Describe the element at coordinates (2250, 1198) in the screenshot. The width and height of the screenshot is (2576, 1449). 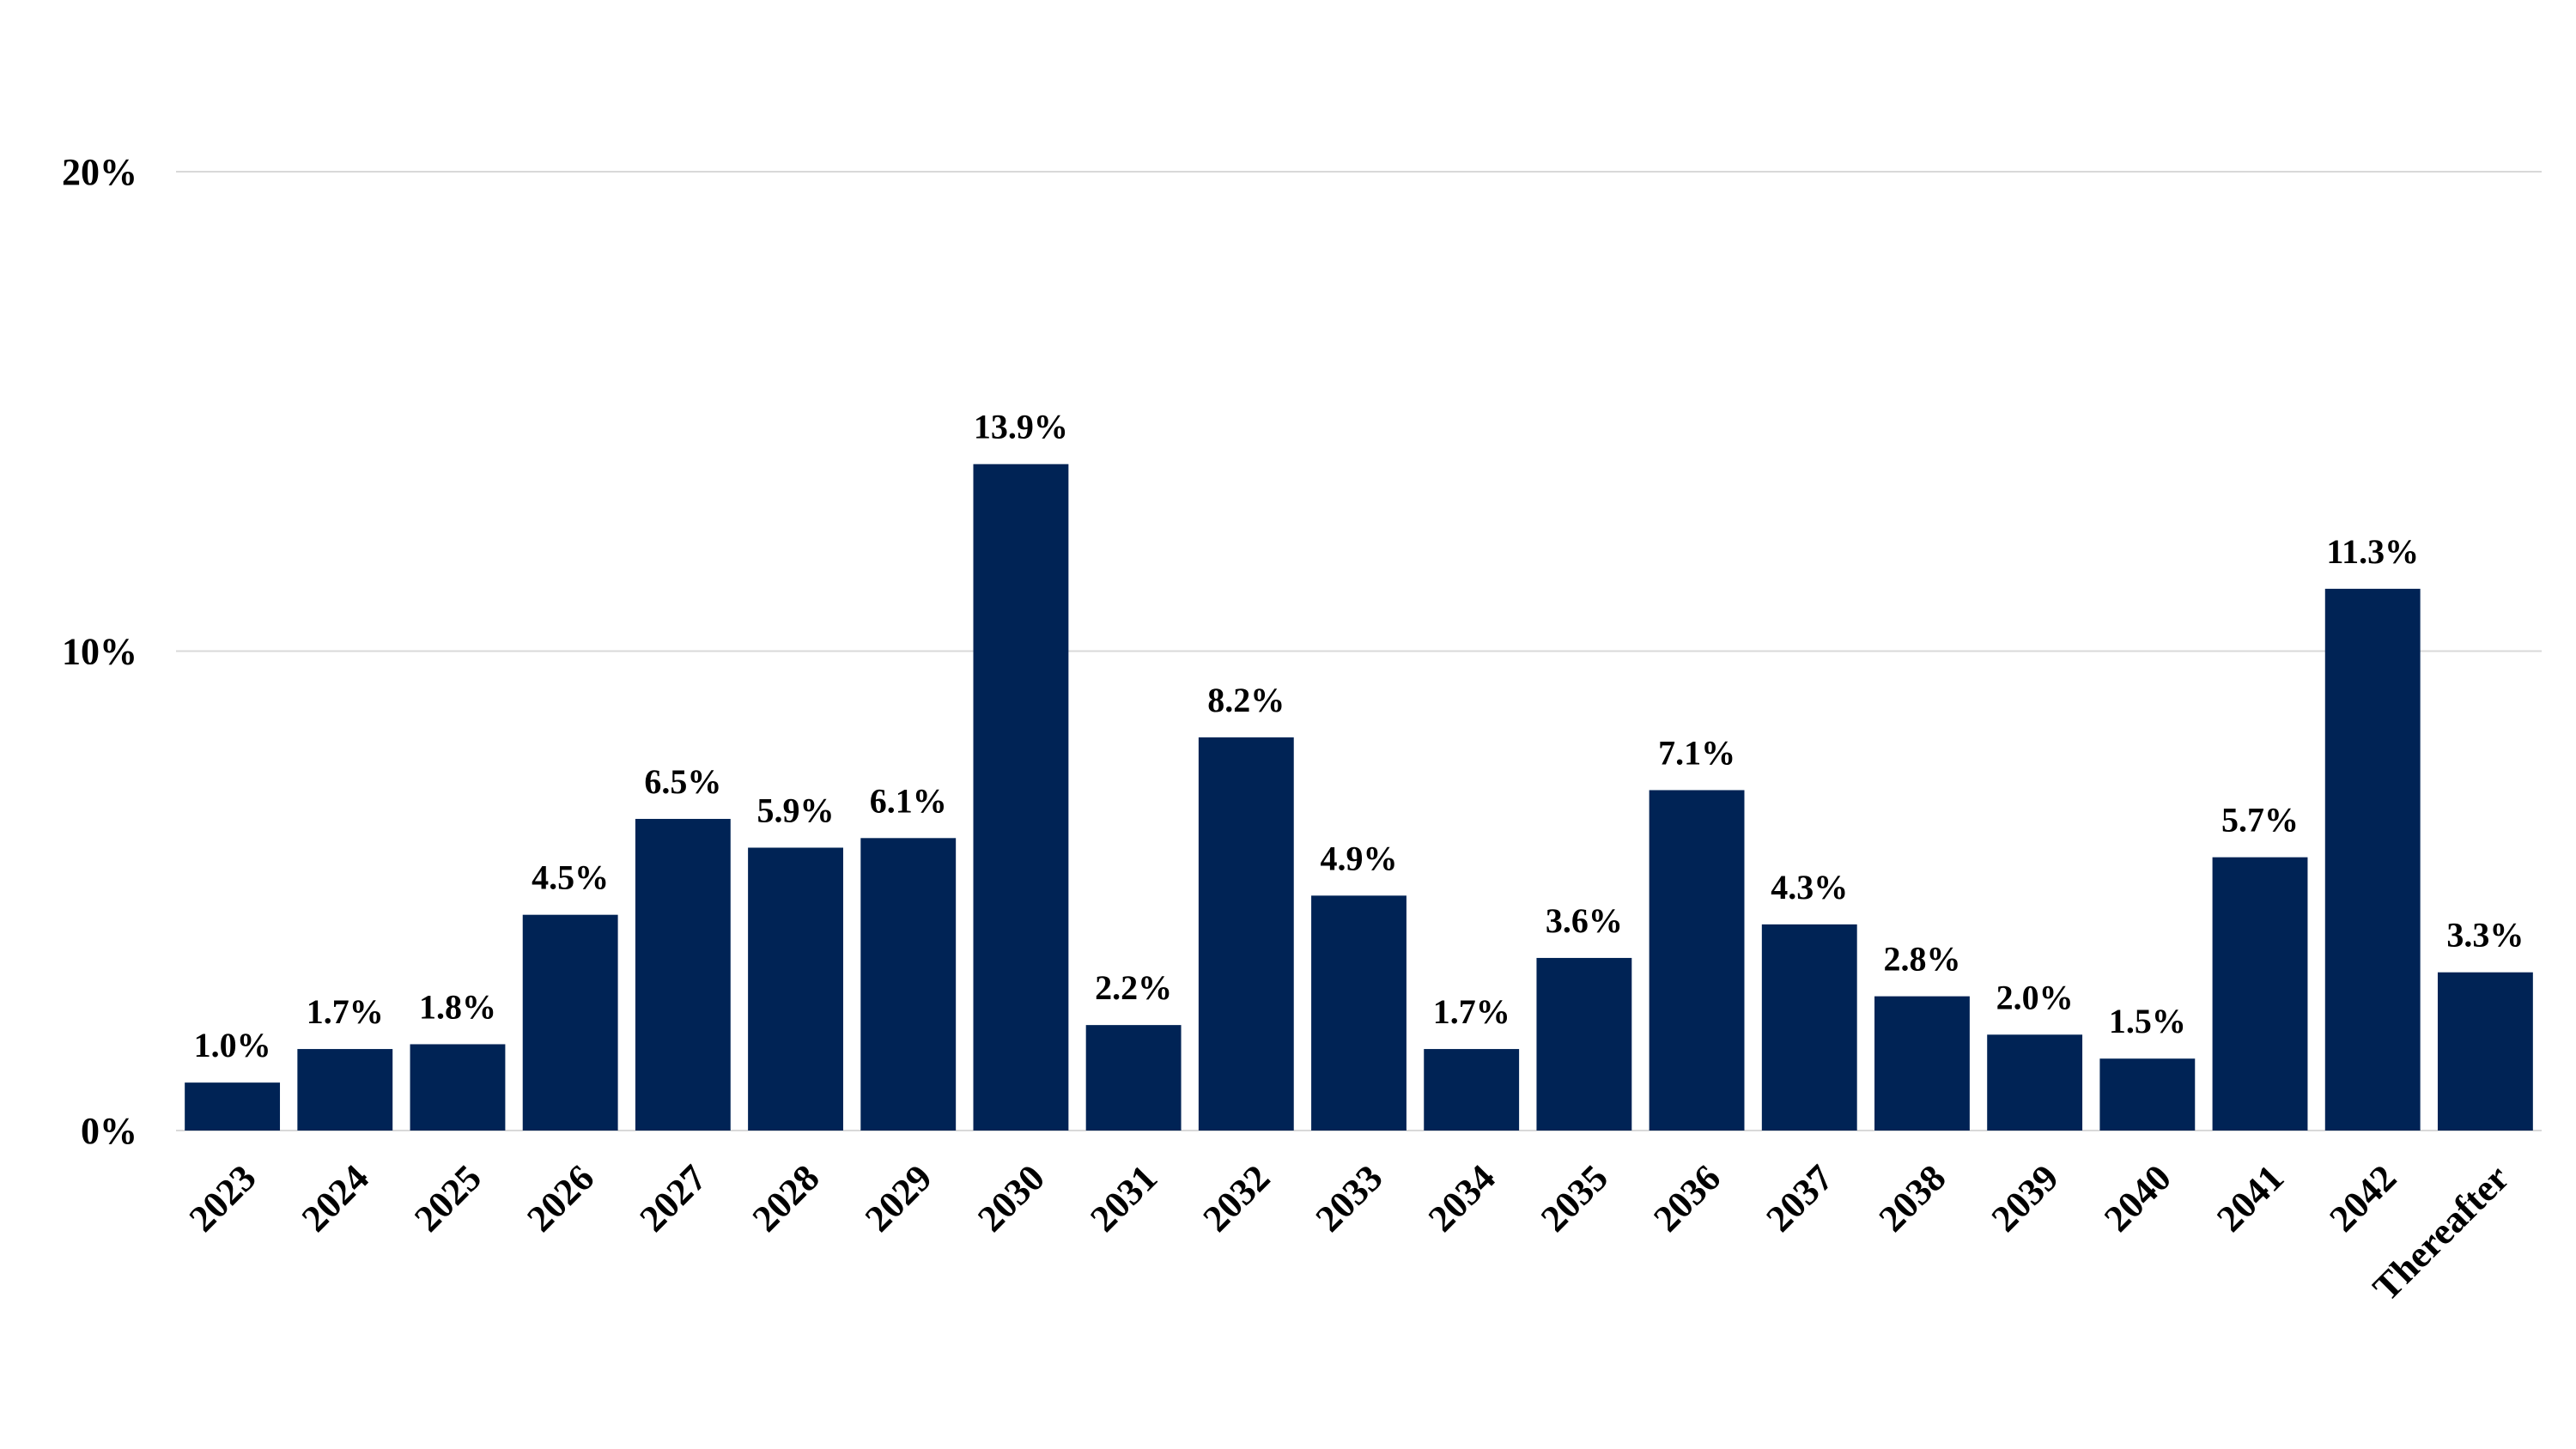
I see `x-tick-label: 2041` at that location.